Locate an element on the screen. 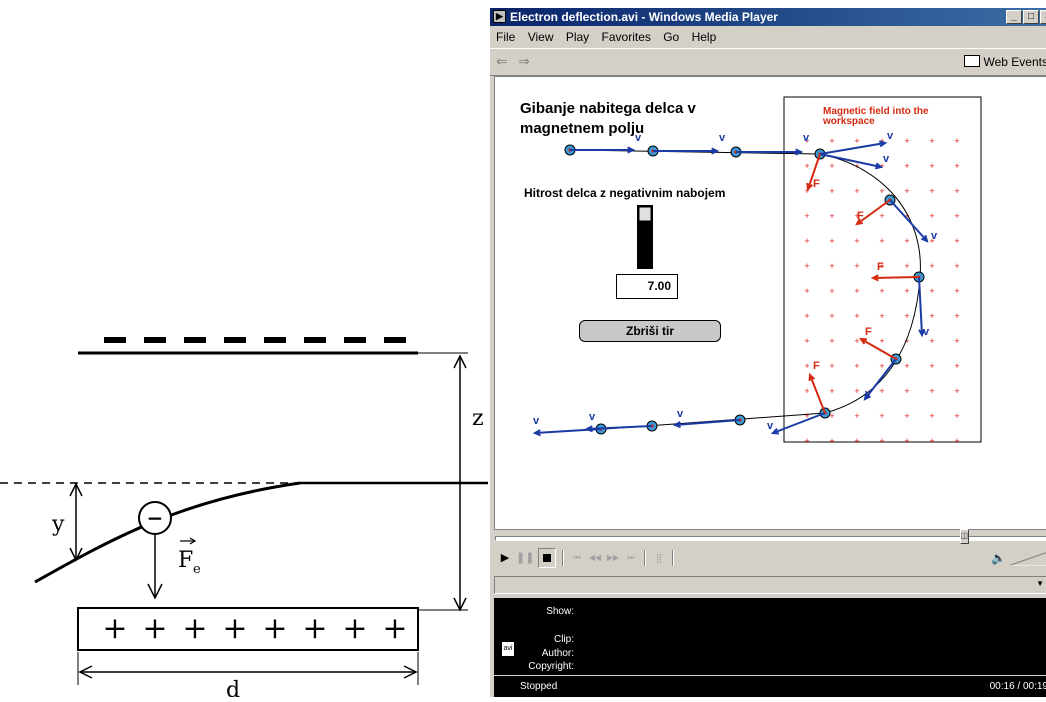  volume-slider is located at coordinates (1027, 559).